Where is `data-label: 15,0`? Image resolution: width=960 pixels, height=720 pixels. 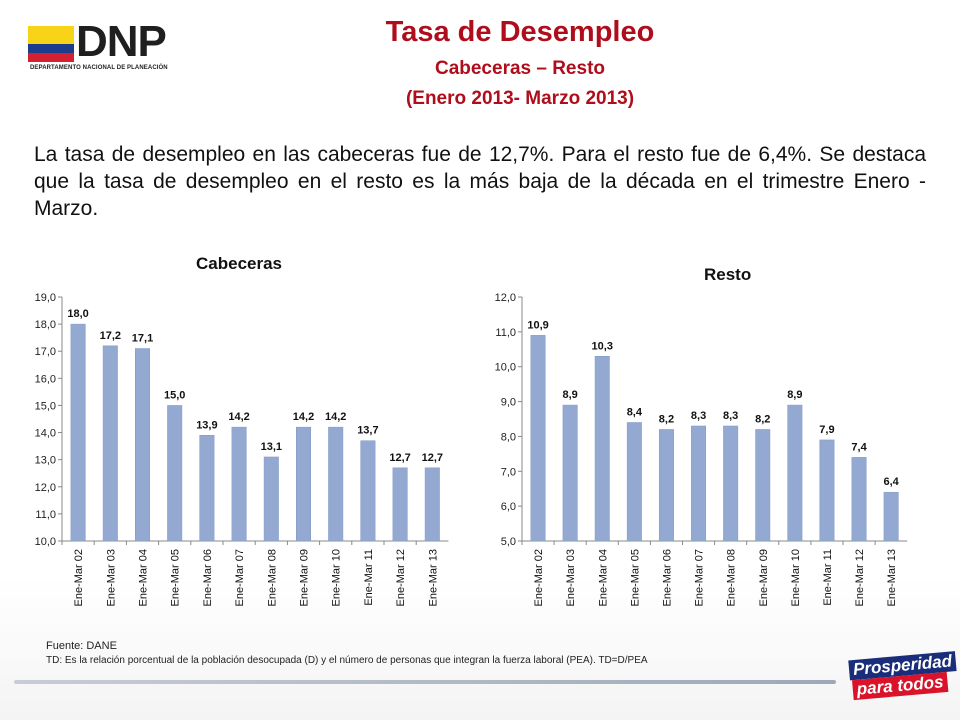
data-label: 15,0 is located at coordinates (174, 395).